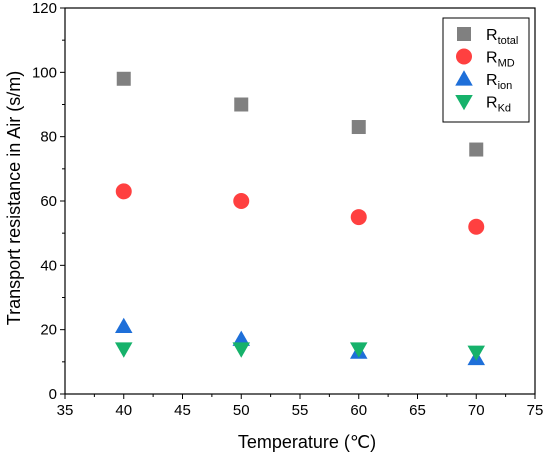 This screenshot has height=468, width=550. What do you see at coordinates (48, 330) in the screenshot?
I see `y-tick-label: 20` at bounding box center [48, 330].